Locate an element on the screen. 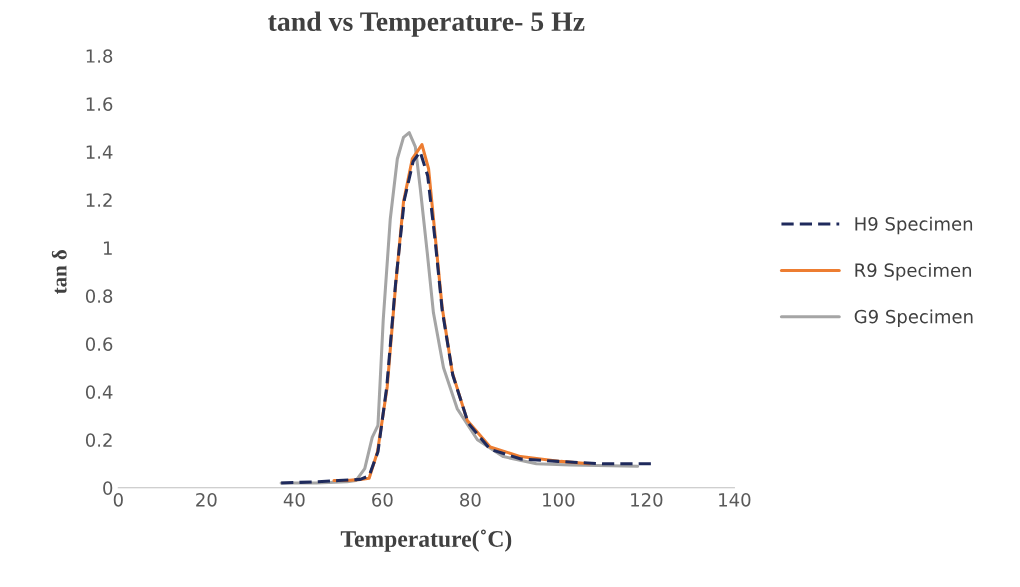 This screenshot has width=1020, height=587. x-tick-label: 140 is located at coordinates (735, 499).